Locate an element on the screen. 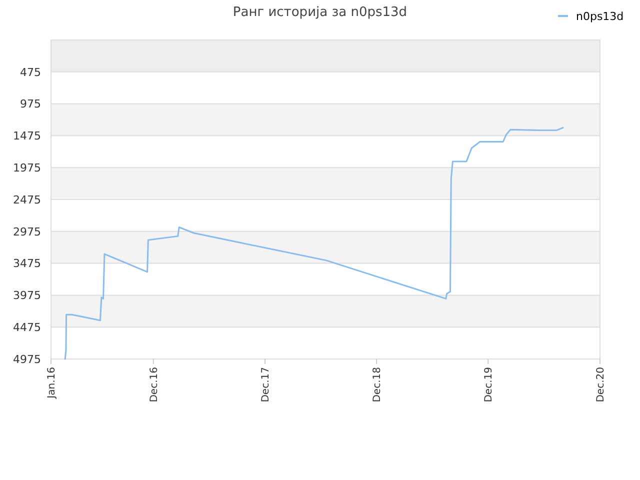 Image resolution: width=640 pixels, height=480 pixels. x-tick-label: Dec.18 is located at coordinates (378, 384).